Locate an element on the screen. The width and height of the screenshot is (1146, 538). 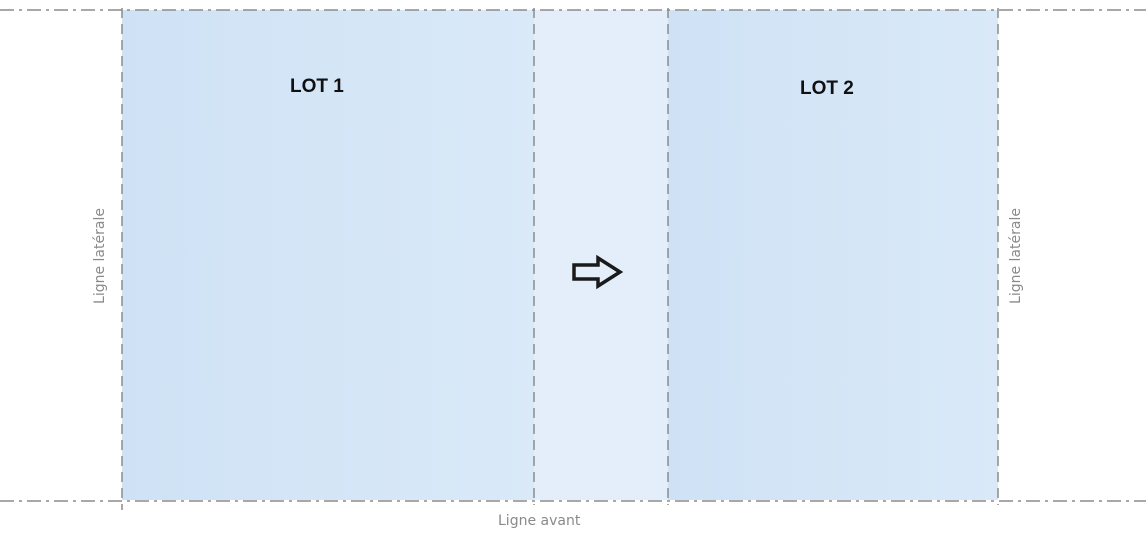
lot-2-label: LOT 2 is located at coordinates (827, 88).